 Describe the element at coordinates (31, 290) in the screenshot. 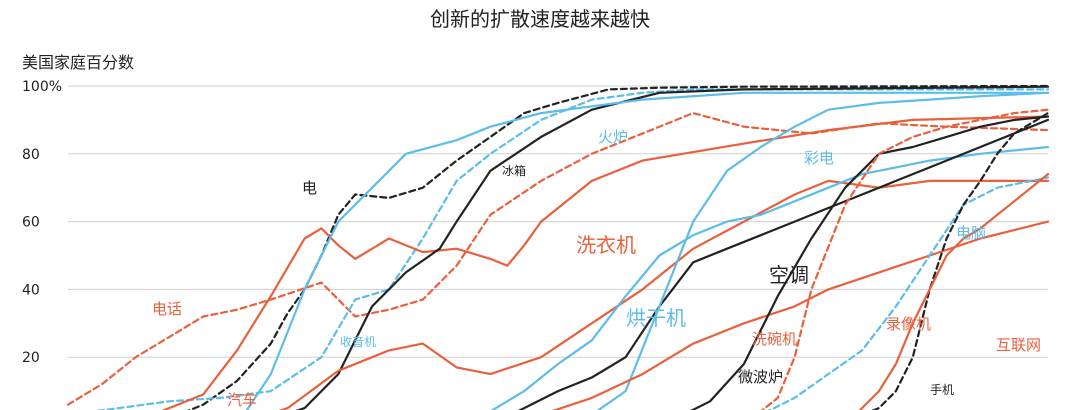

I see `y-tick-label: 40` at that location.